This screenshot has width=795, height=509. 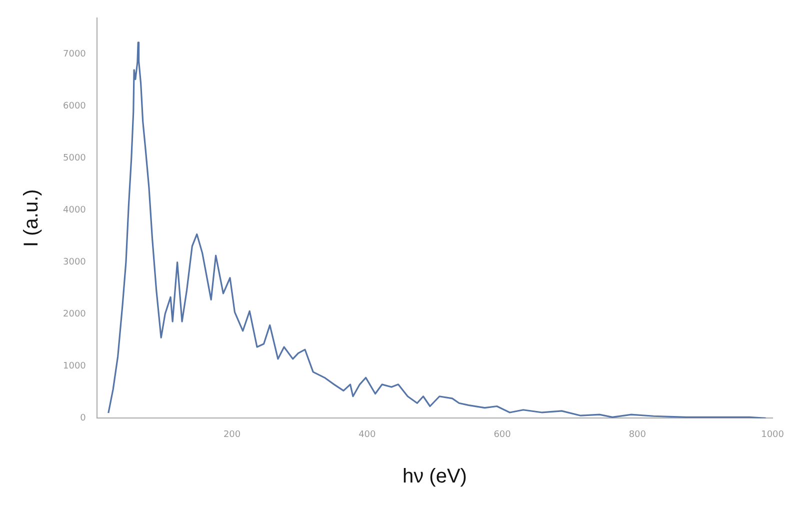 I want to click on y-tick-label: 0, so click(x=83, y=419).